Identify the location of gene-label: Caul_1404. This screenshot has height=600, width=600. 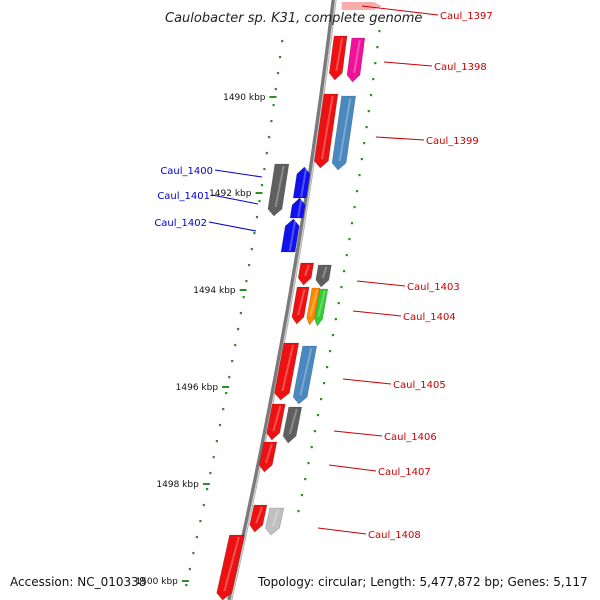
(429, 317).